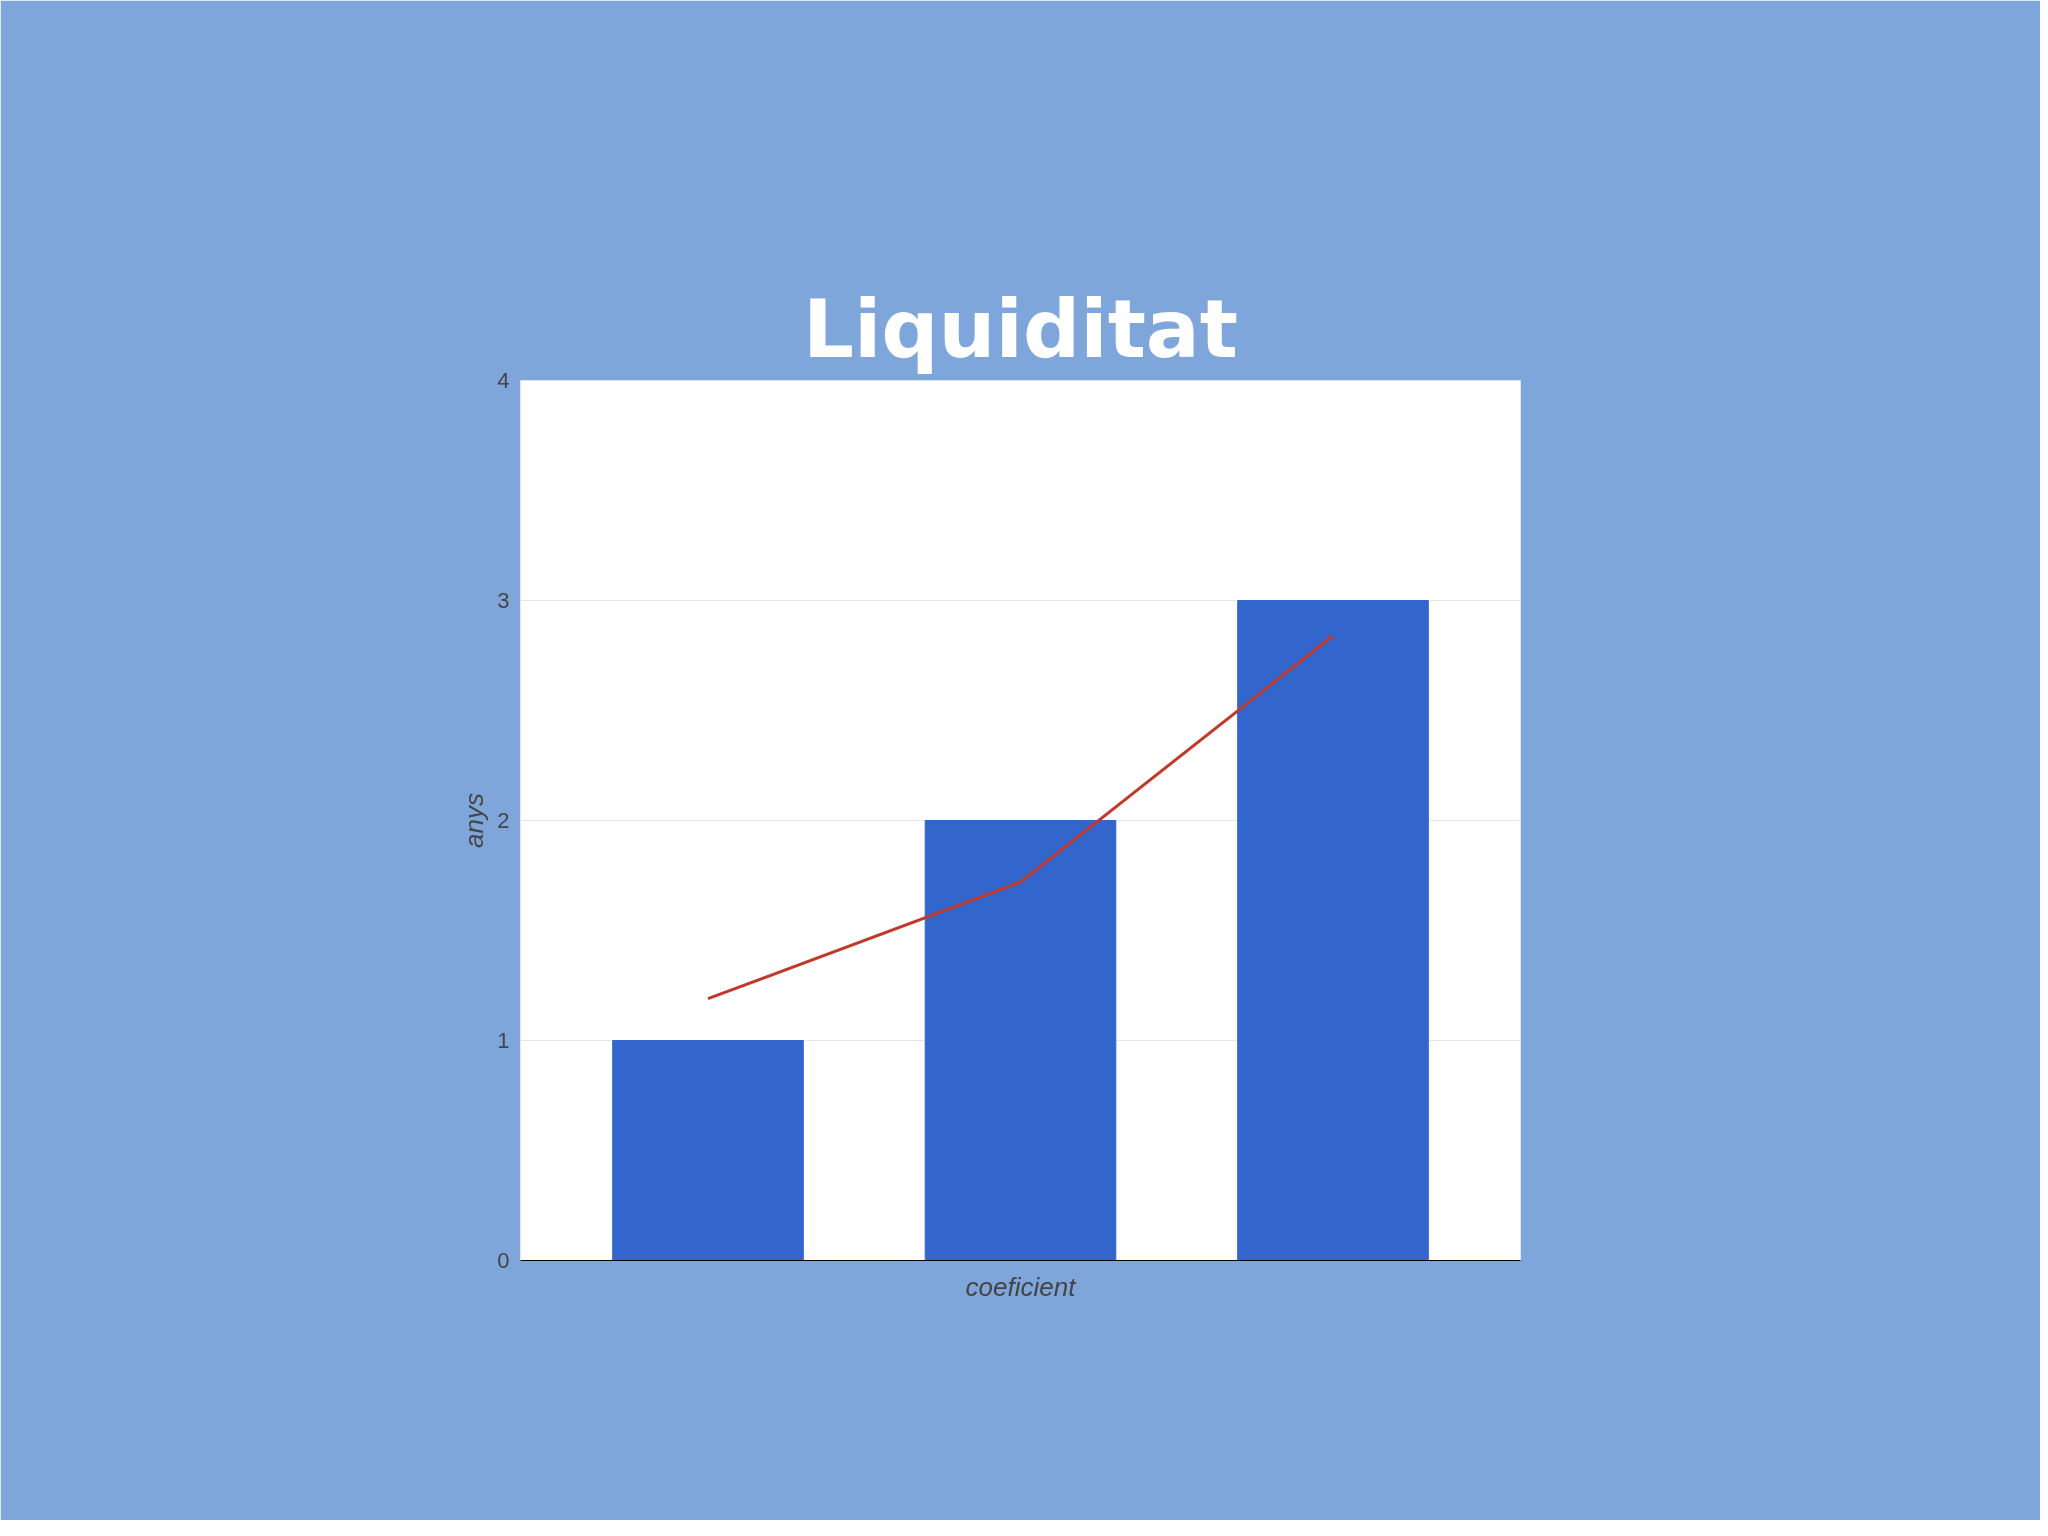 This screenshot has height=1536, width=2048. I want to click on y-axis-title: anys, so click(474, 820).